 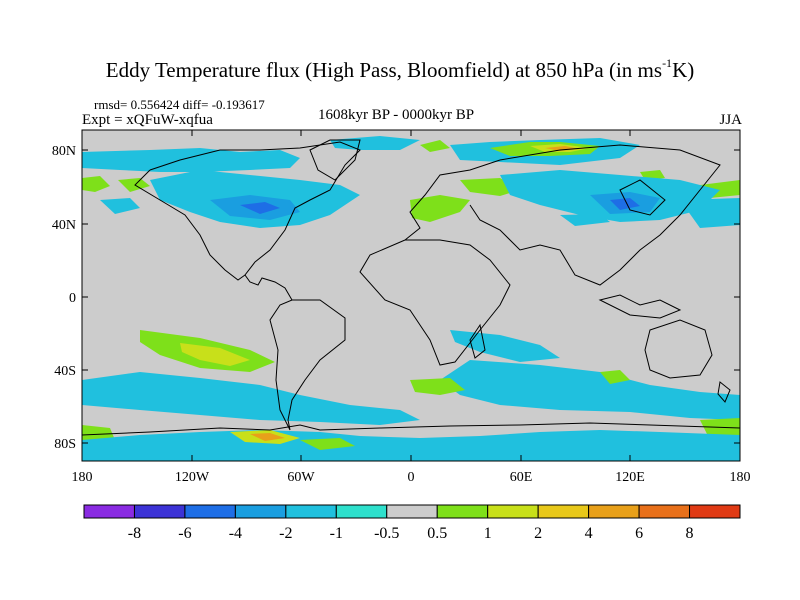 I want to click on coast-new-zealand, so click(x=724, y=392).